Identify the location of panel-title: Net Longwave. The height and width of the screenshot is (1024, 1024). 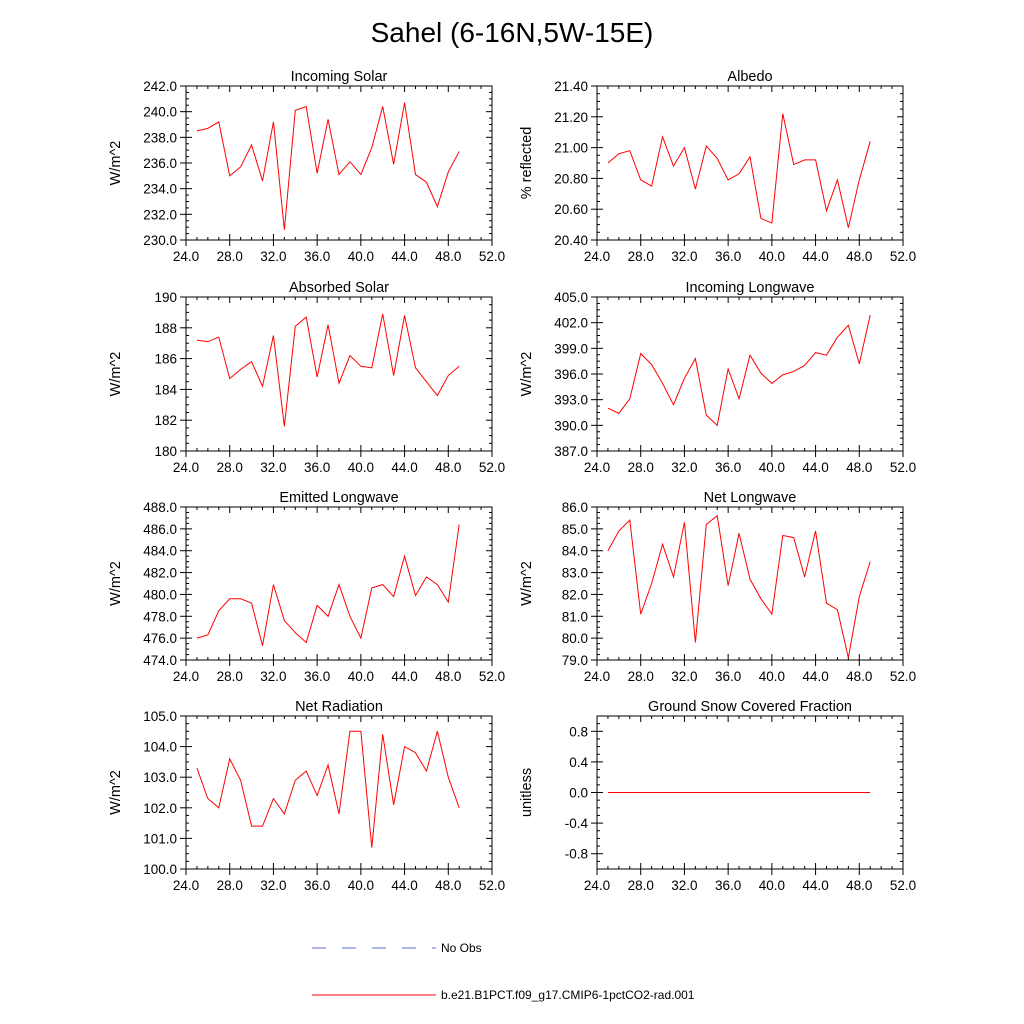
(750, 498).